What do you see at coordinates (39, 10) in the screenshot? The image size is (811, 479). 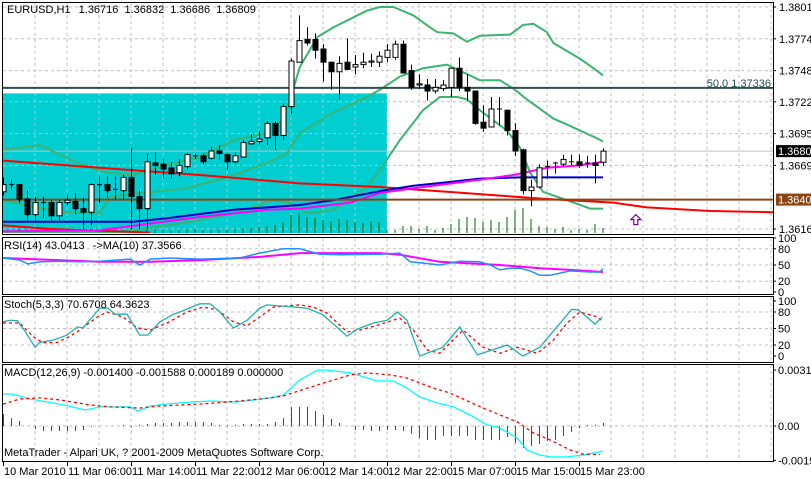 I see `symbol-timeframe: EURUSD,H1` at bounding box center [39, 10].